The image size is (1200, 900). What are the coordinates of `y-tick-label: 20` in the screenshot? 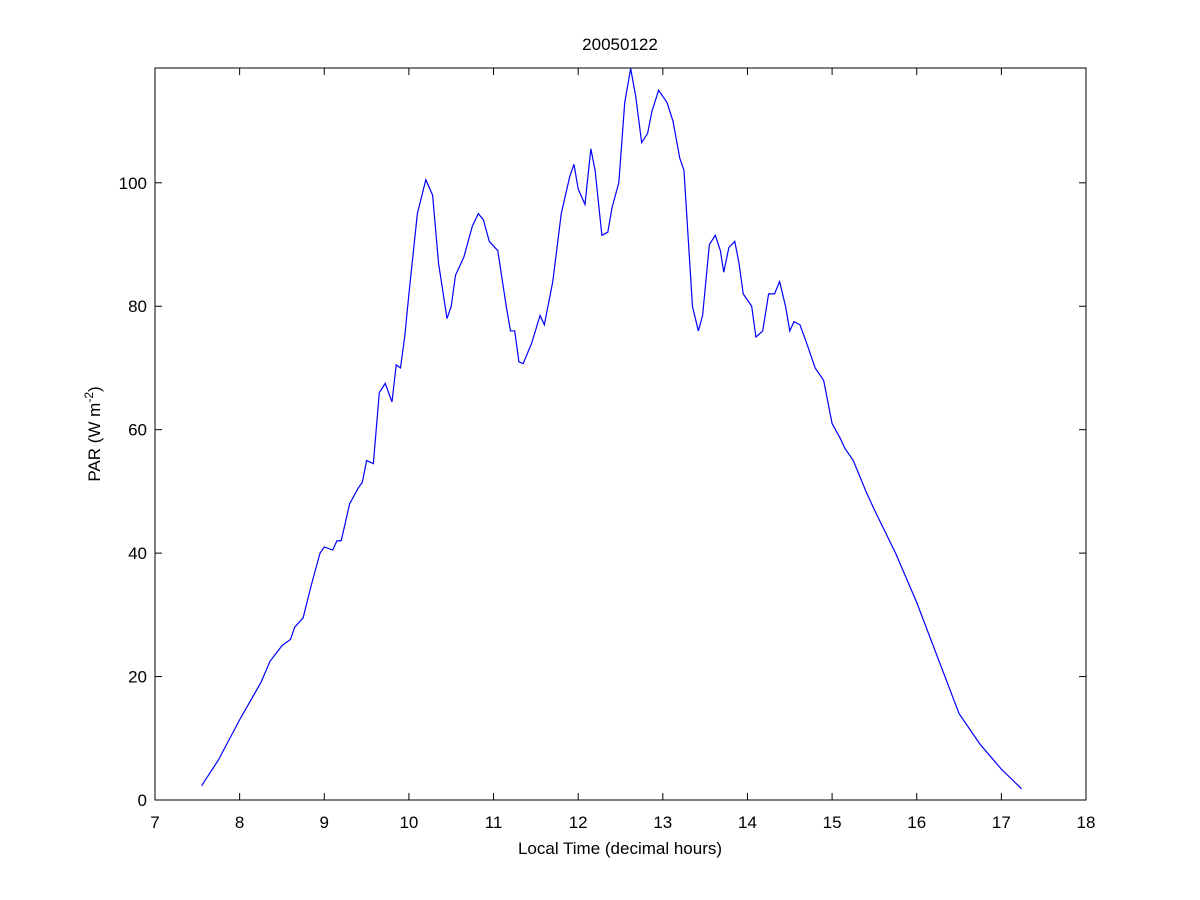 It's located at (137, 677).